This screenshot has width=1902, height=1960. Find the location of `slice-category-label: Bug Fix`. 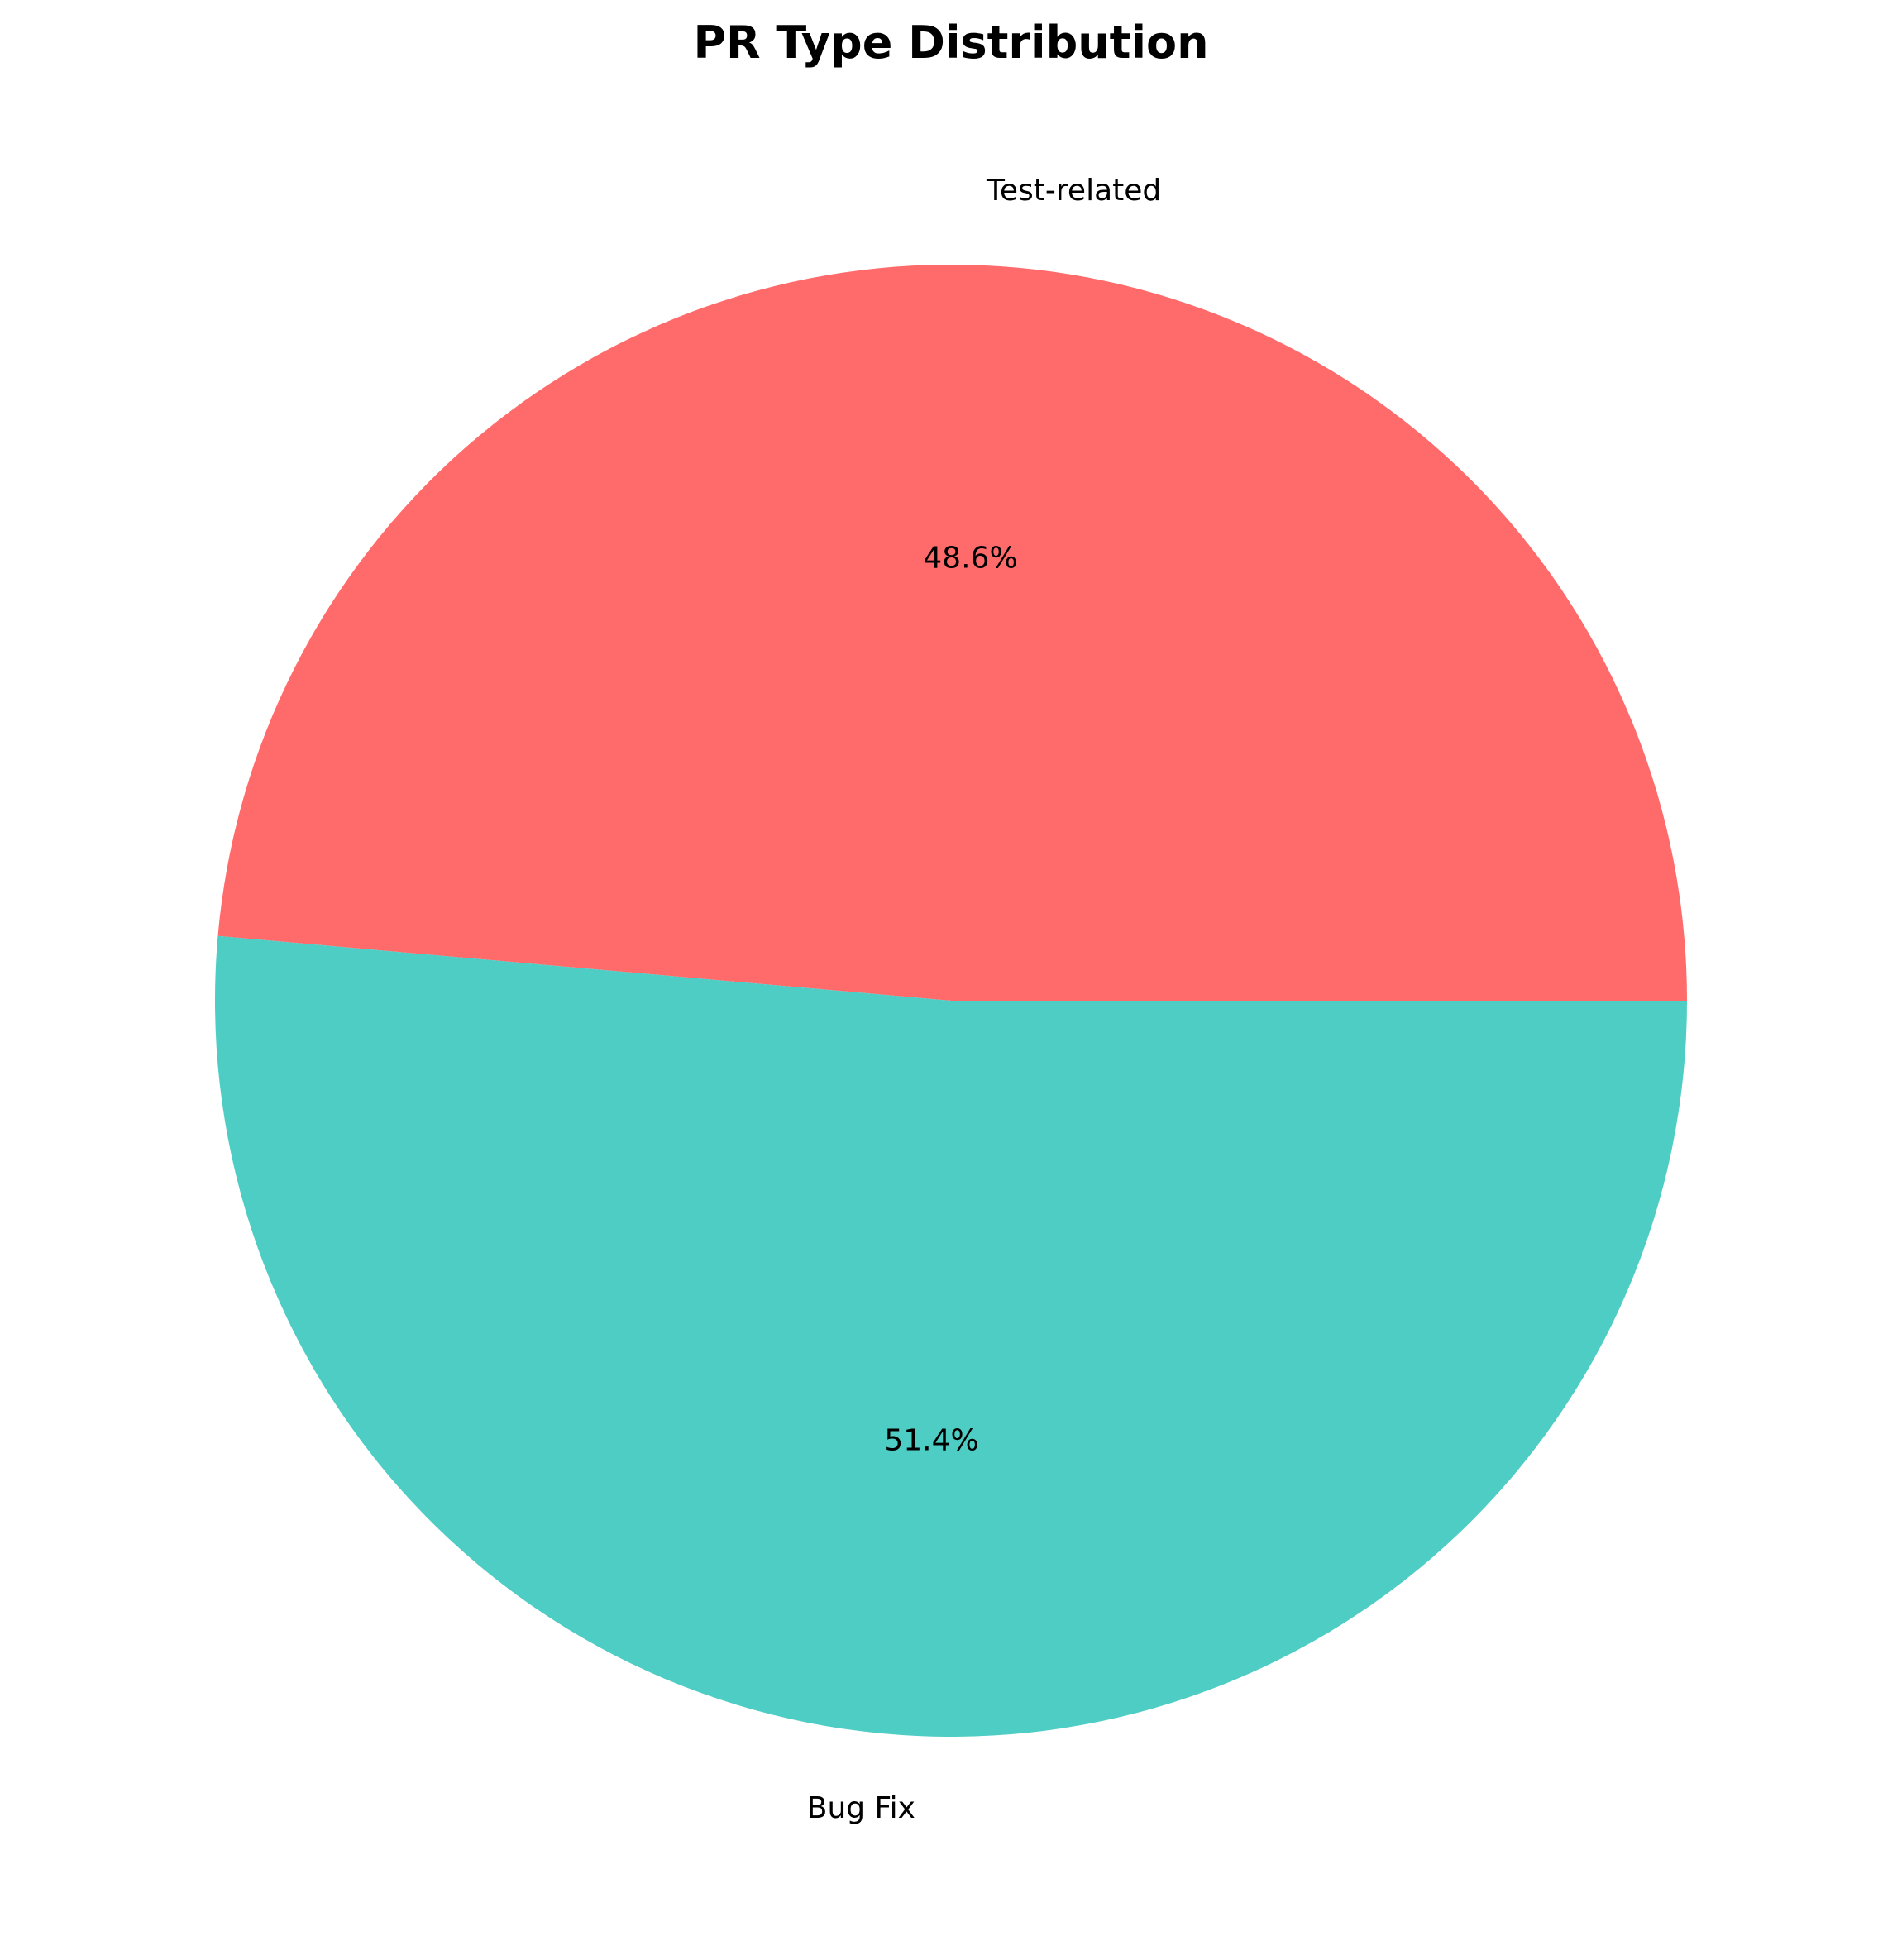

slice-category-label: Bug Fix is located at coordinates (861, 1808).